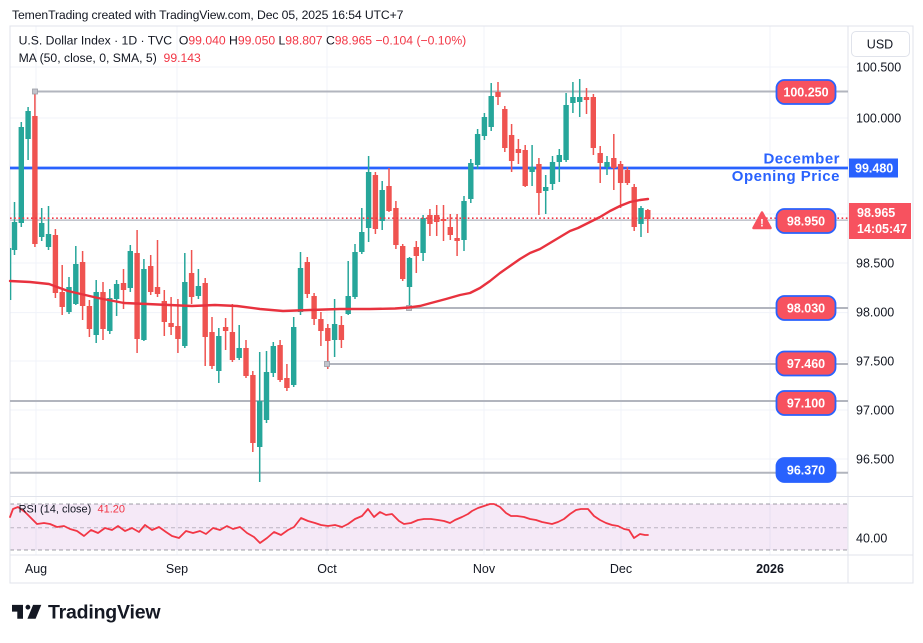 The image size is (923, 643). What do you see at coordinates (621, 569) in the screenshot?
I see `svg-text: Dec` at bounding box center [621, 569].